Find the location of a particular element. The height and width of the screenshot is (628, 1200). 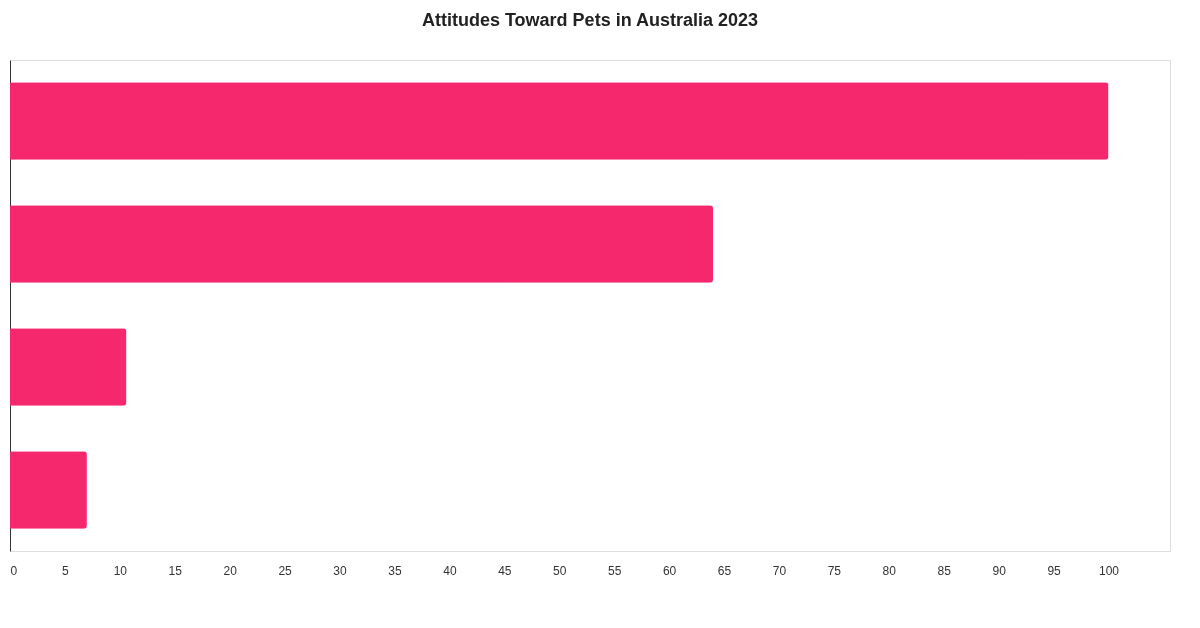

x-tick-label: 45 is located at coordinates (505, 570).